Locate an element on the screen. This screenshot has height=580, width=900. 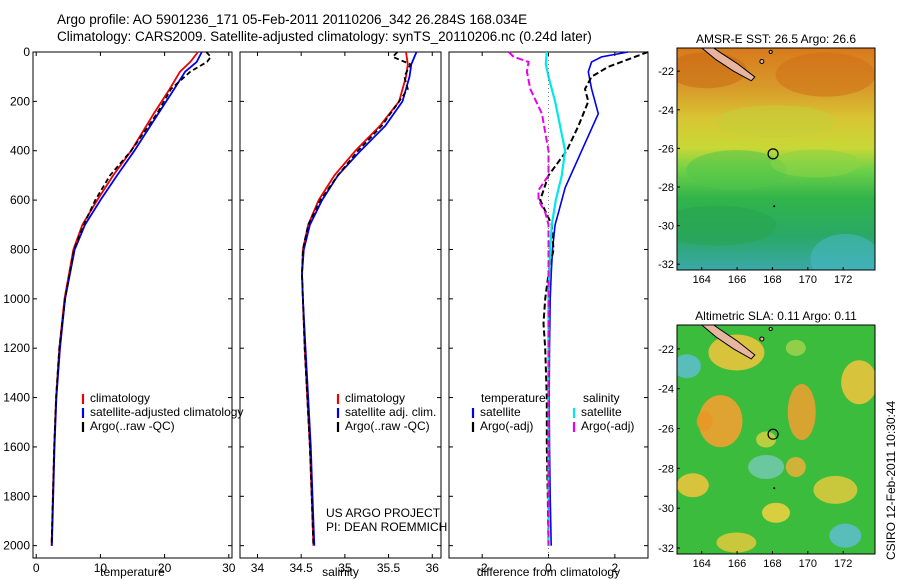
legend-label: satellite adj. clim. is located at coordinates (390, 412).